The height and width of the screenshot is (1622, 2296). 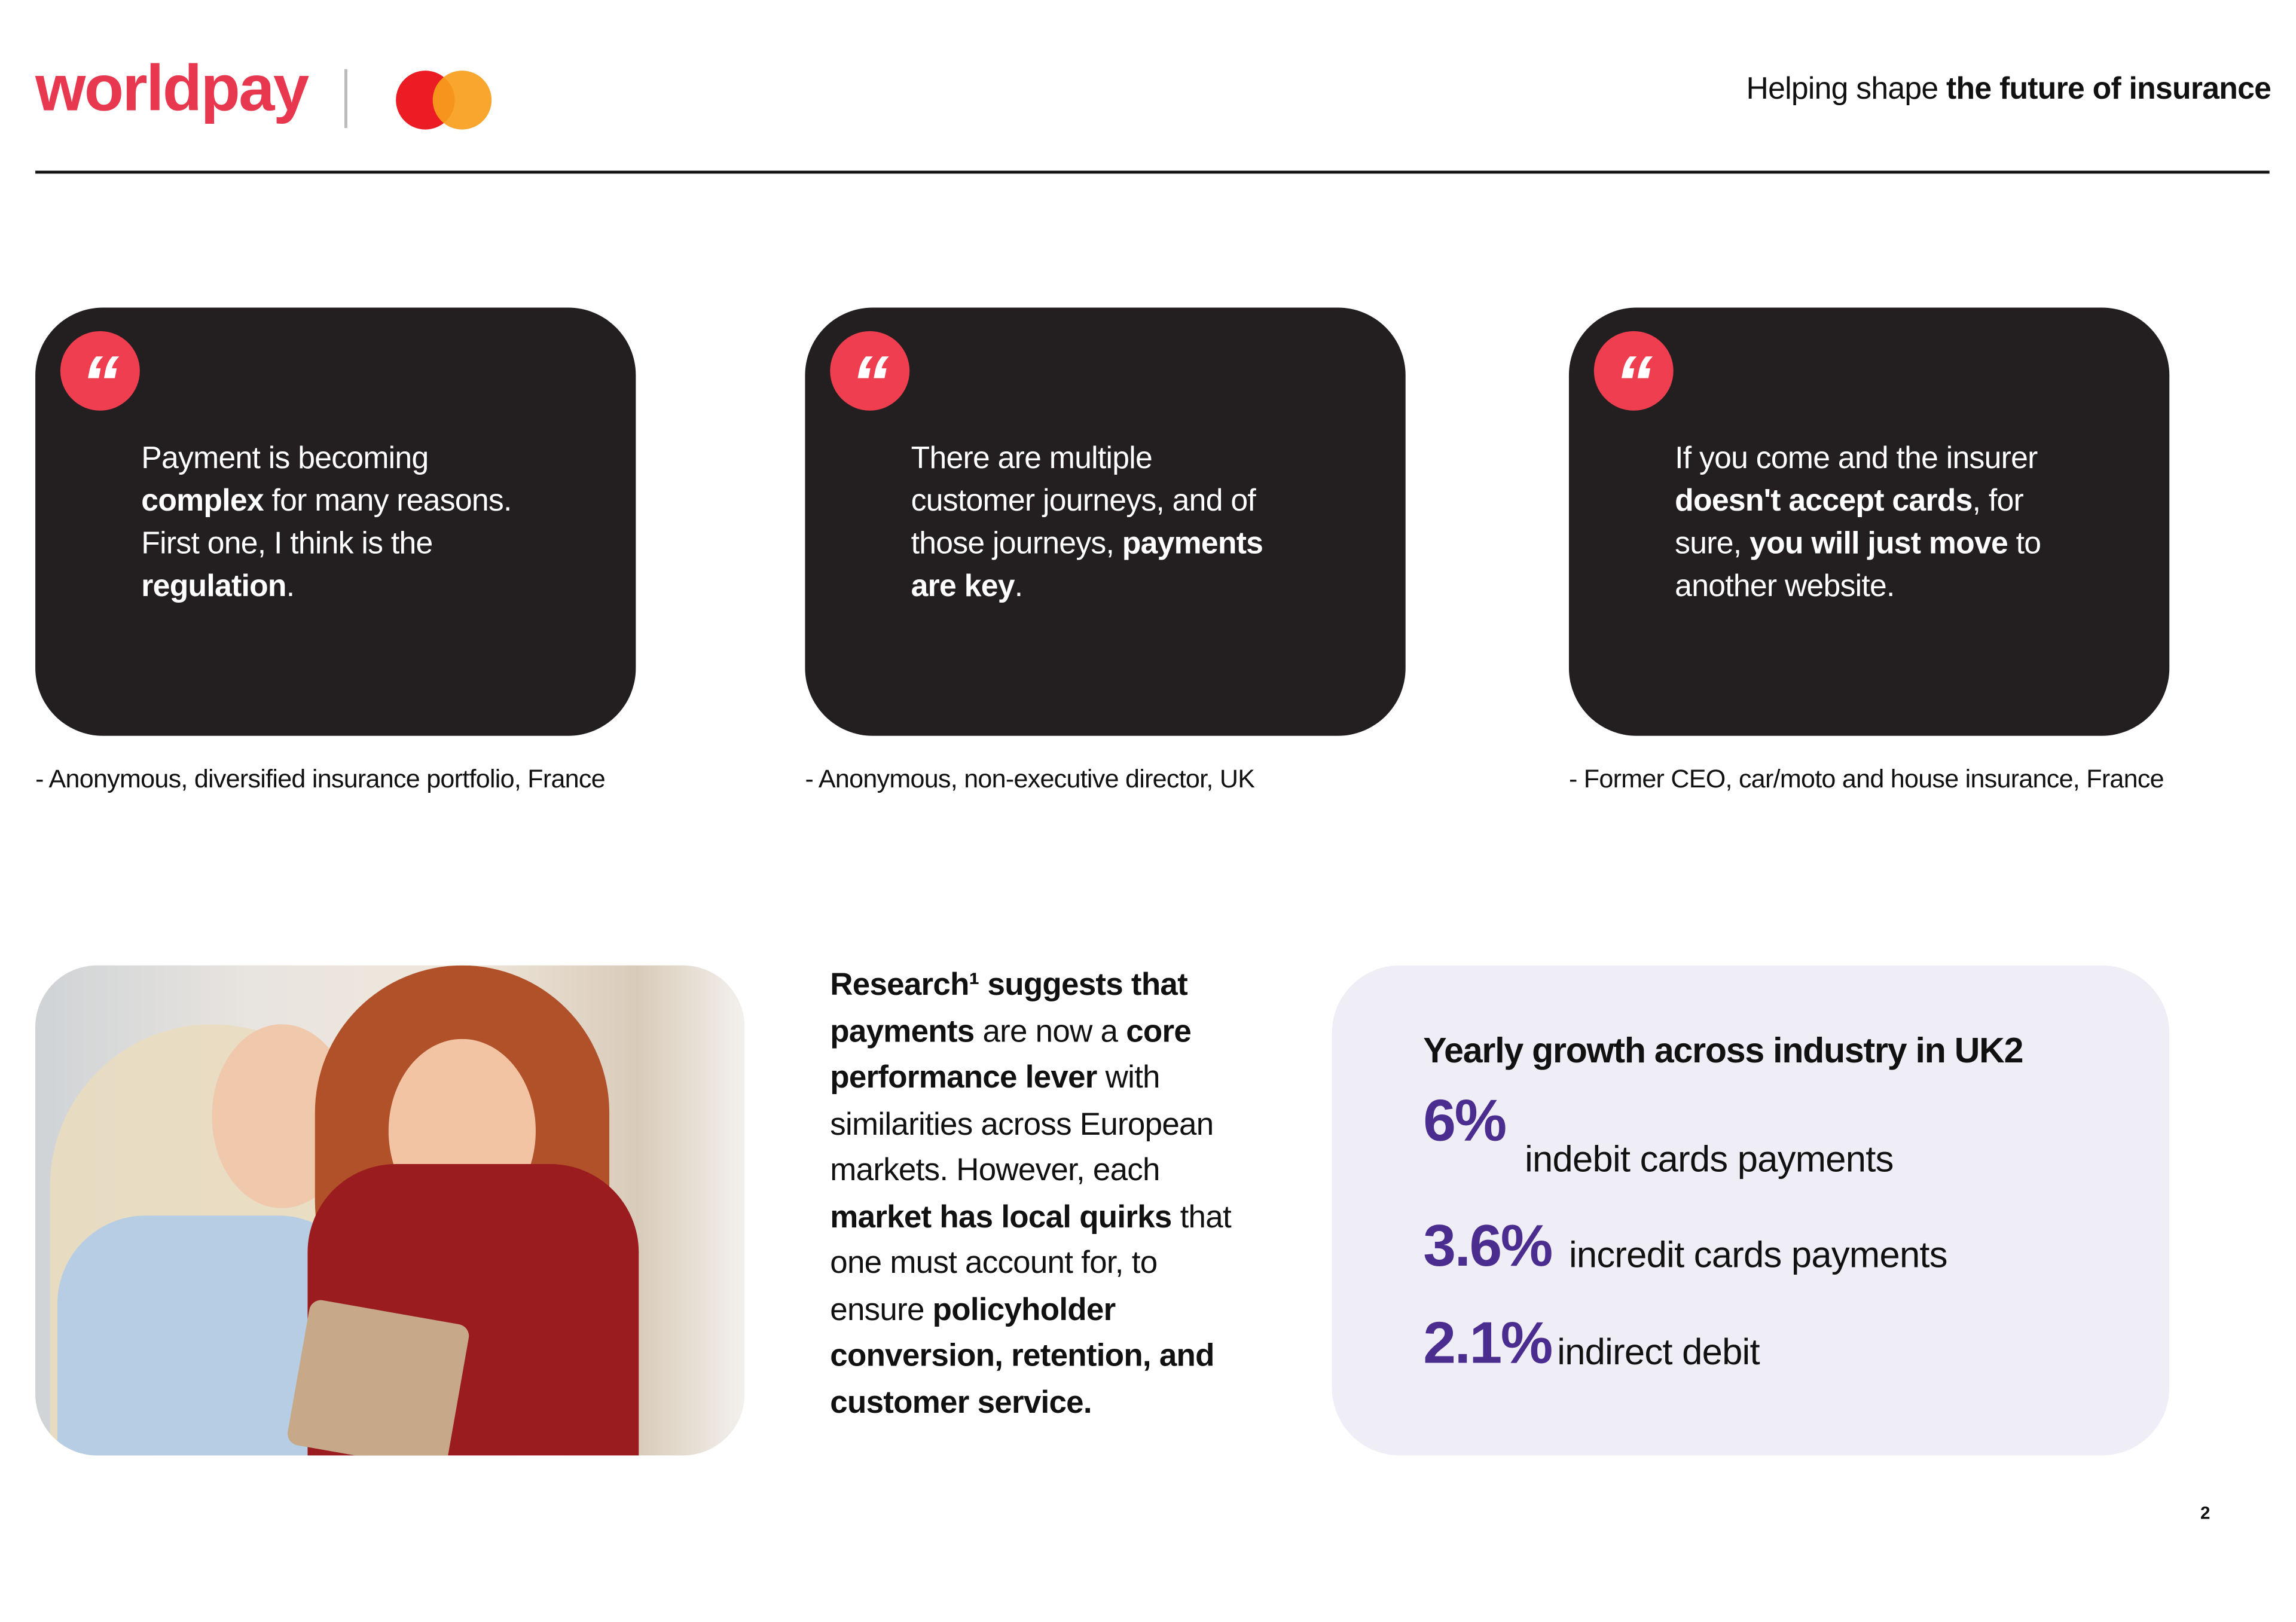 What do you see at coordinates (2205, 1513) in the screenshot?
I see `page-number: 2` at bounding box center [2205, 1513].